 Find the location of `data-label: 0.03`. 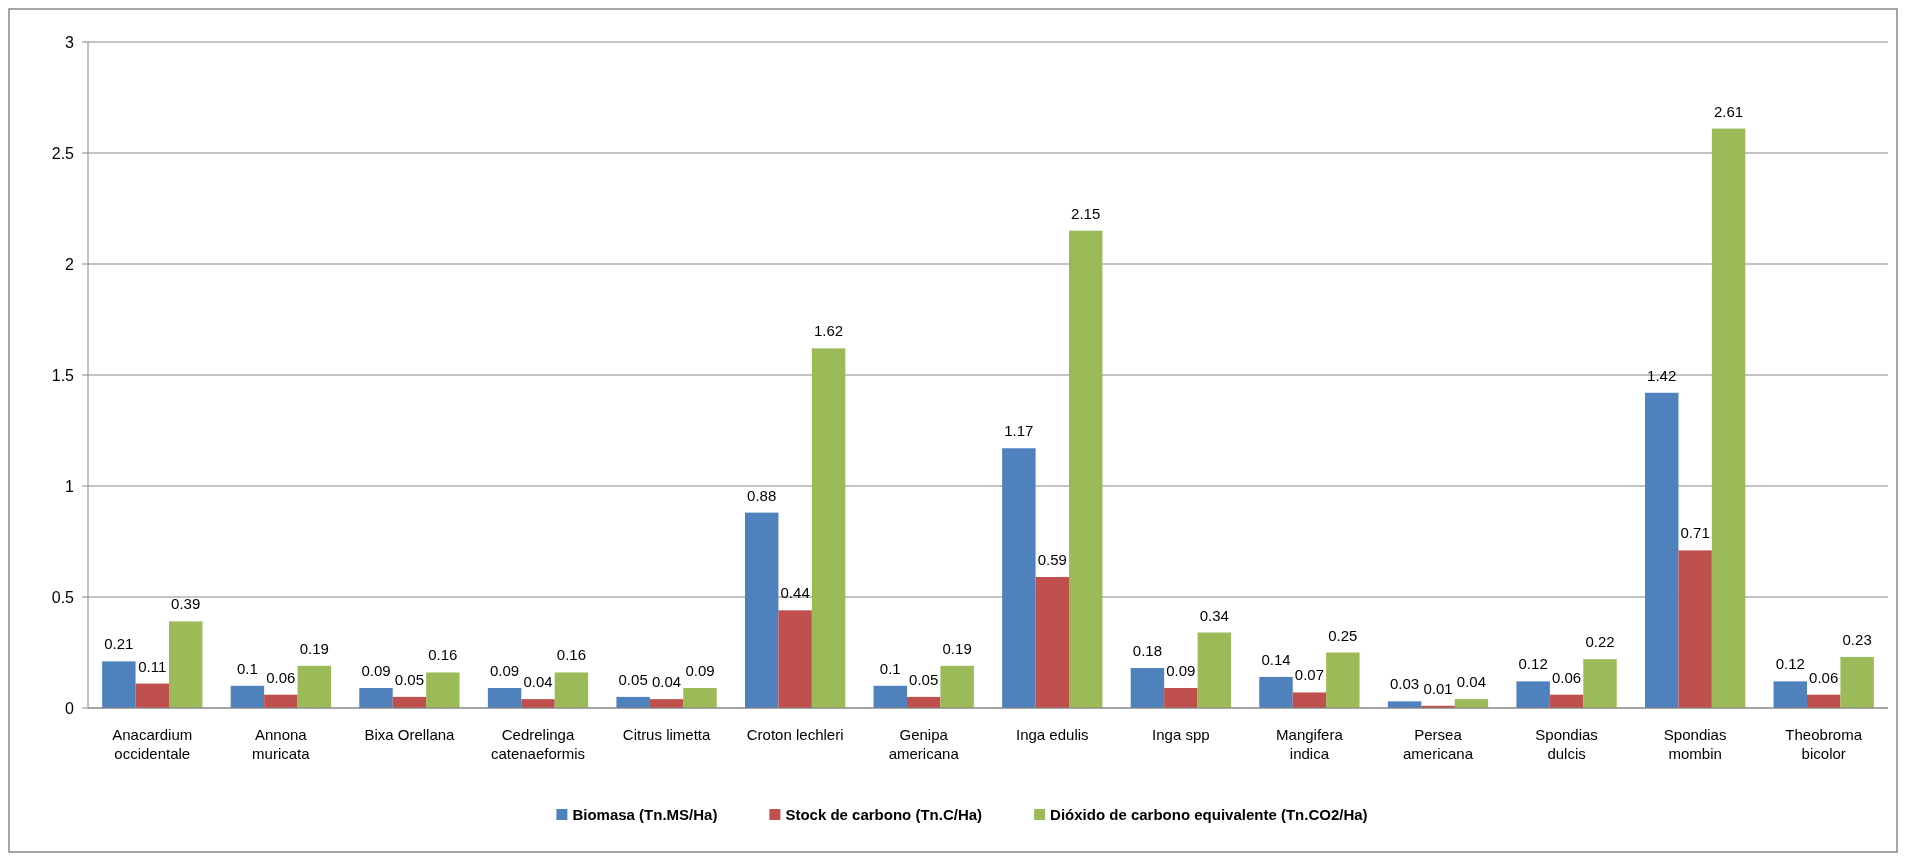

data-label: 0.03 is located at coordinates (1404, 684).